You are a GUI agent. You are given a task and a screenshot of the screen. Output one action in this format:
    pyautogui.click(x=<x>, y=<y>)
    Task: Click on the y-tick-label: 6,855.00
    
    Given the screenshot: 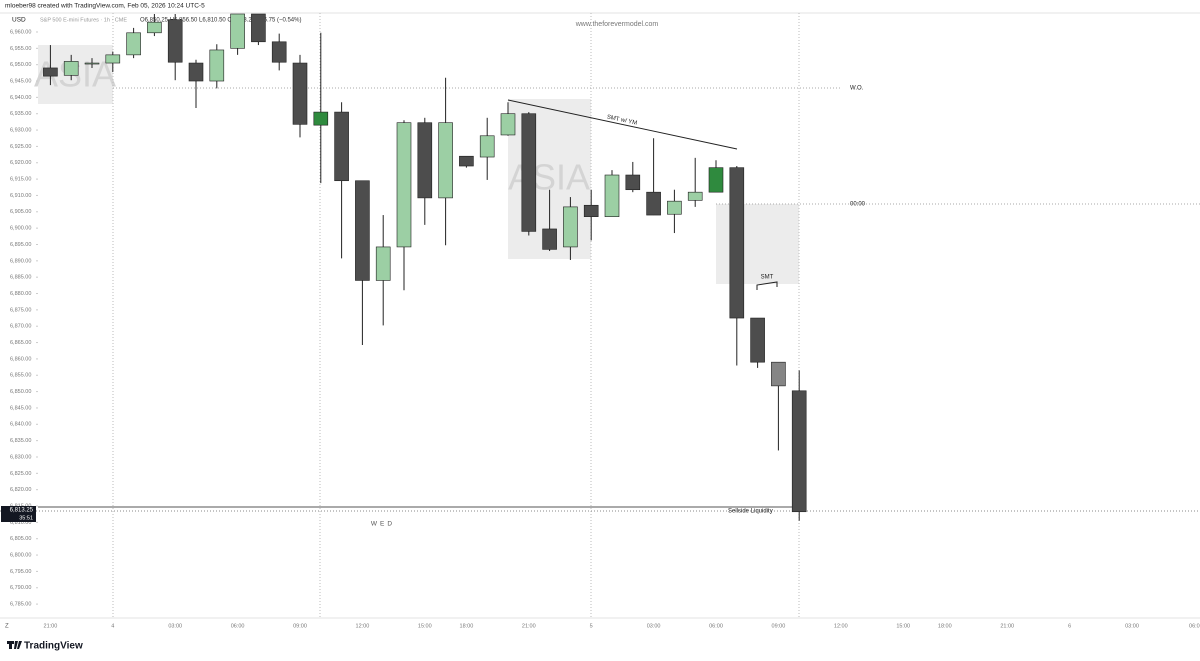 What is the action you would take?
    pyautogui.click(x=20, y=376)
    